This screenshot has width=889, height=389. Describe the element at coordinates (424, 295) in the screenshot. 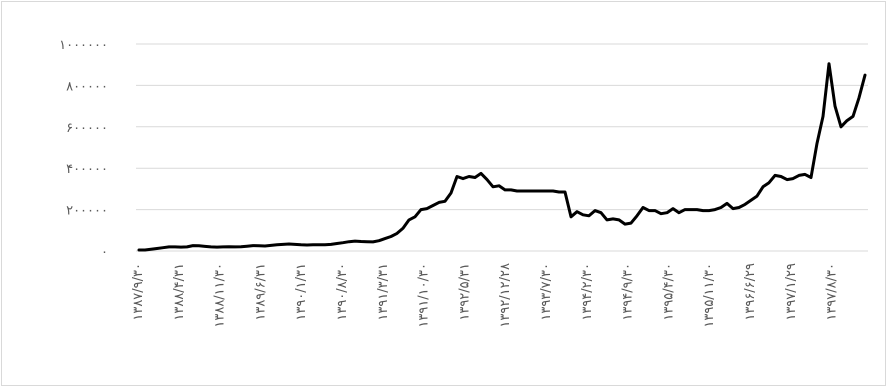

I see `x-tick-label: ۱۳۹۱/۱۰/۳۰` at that location.